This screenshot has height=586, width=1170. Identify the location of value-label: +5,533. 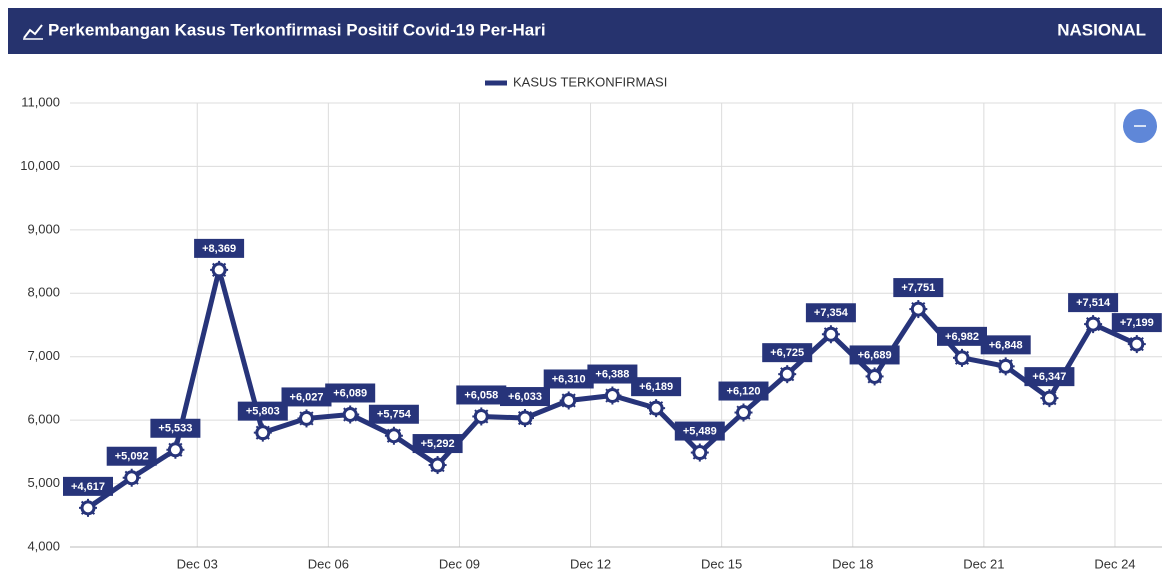
(175, 429).